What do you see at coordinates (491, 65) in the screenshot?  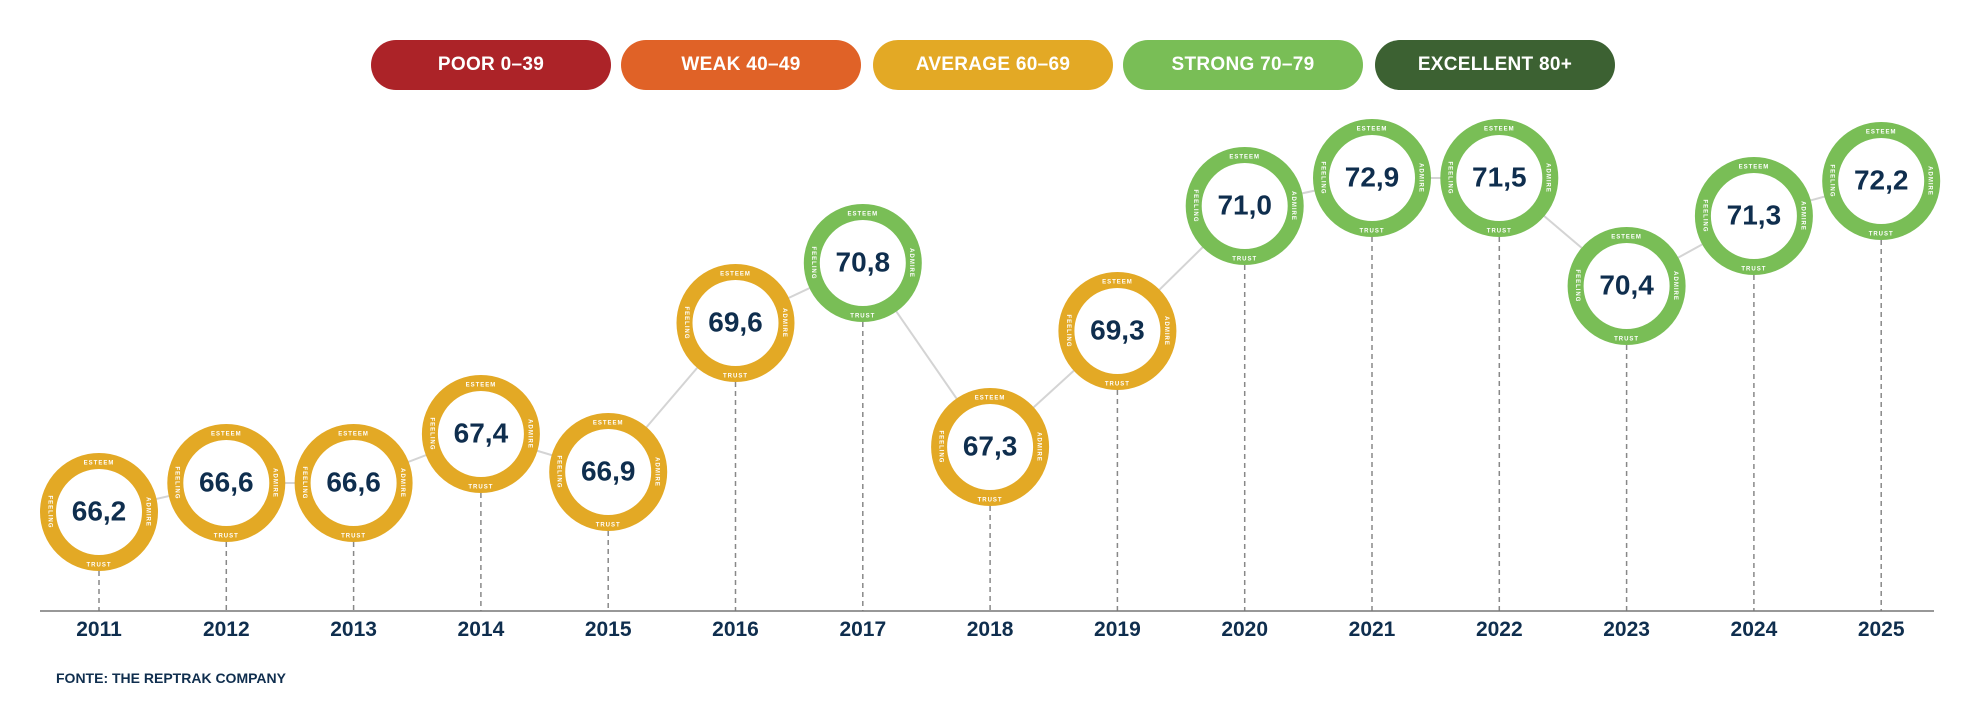 I see `legend-poor: POOR 0–39` at bounding box center [491, 65].